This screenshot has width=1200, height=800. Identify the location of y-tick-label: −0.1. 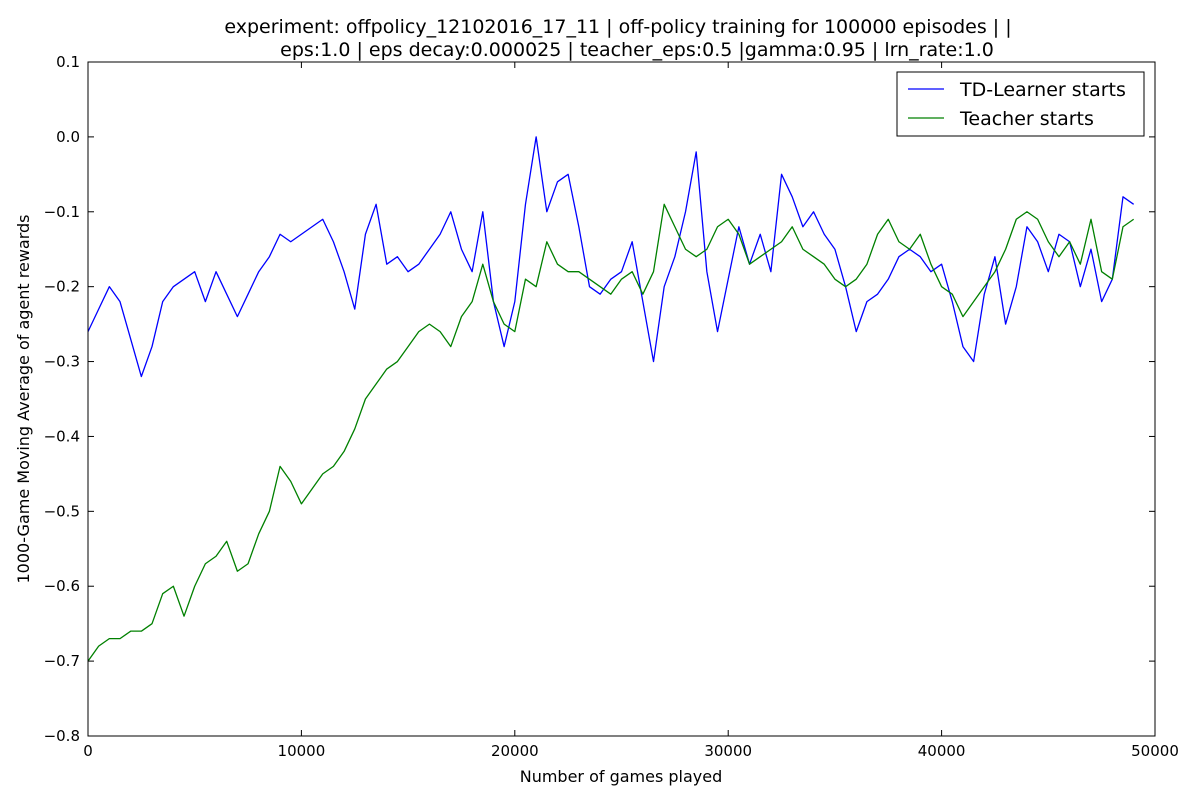
(62, 212).